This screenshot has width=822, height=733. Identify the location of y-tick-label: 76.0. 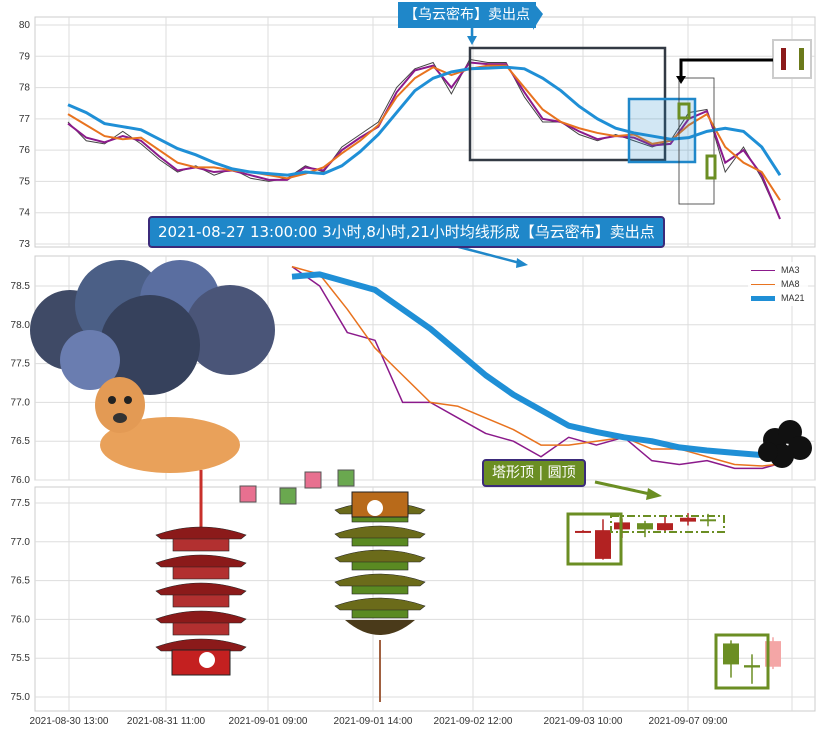
(21, 619).